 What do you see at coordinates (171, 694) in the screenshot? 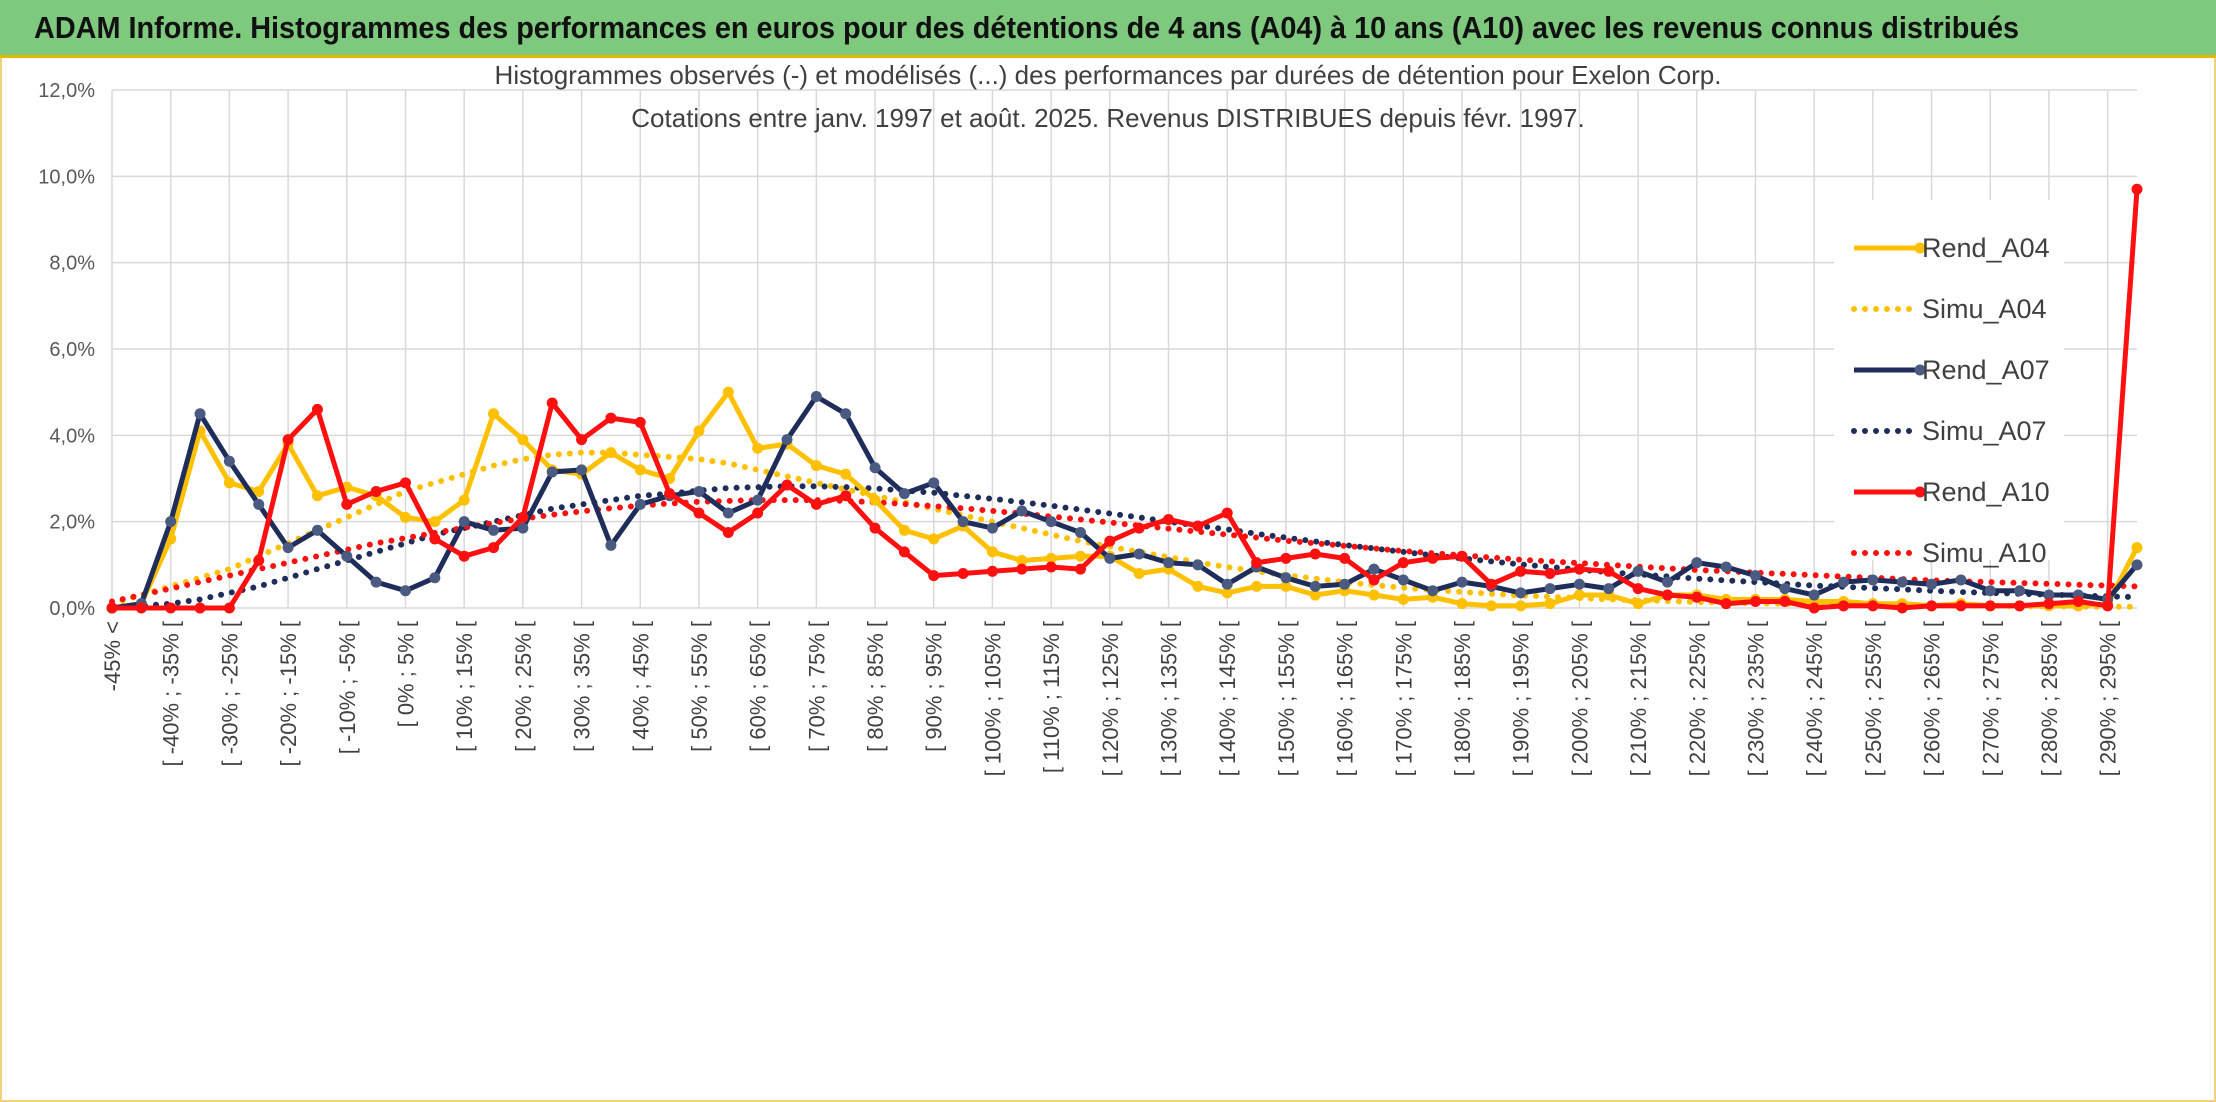
I see `x-tick-label: [ -40% ; -35% [` at bounding box center [171, 694].